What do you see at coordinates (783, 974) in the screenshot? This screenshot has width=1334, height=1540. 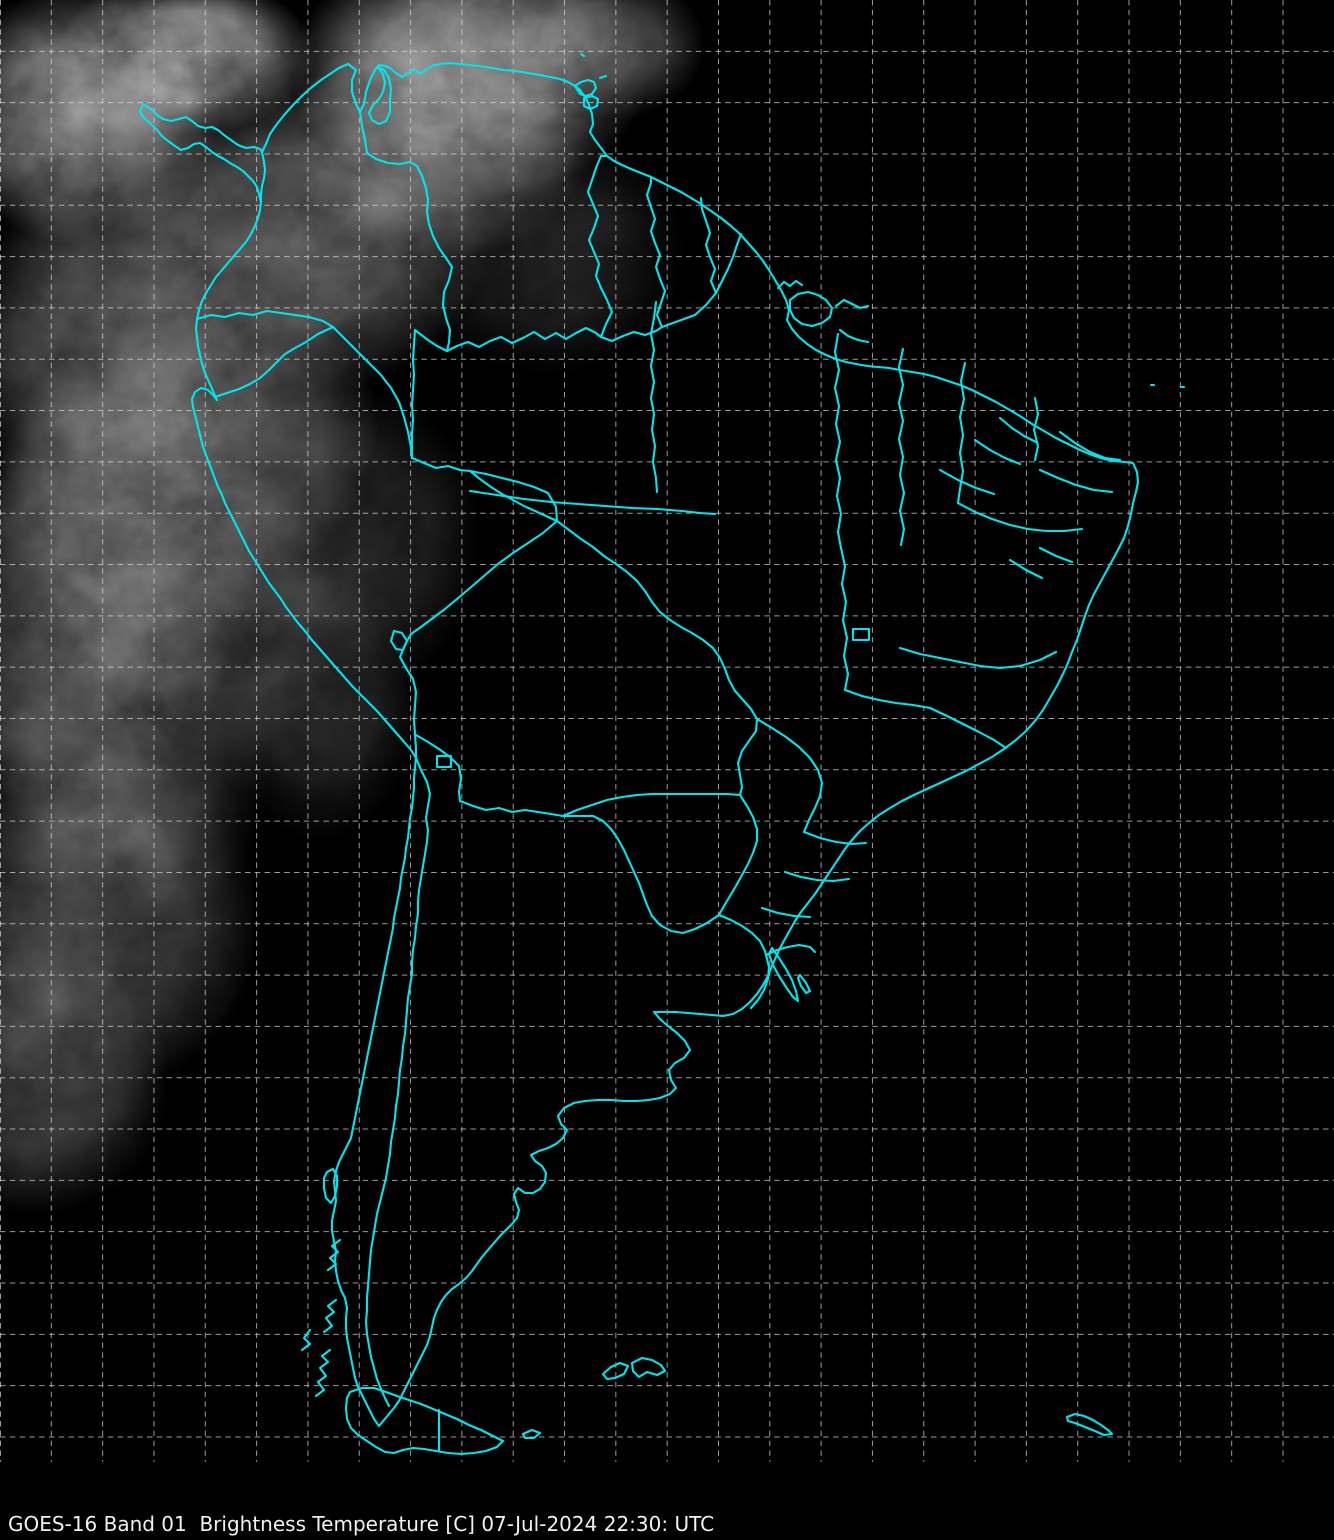 I see `lagoa-dos-patos` at bounding box center [783, 974].